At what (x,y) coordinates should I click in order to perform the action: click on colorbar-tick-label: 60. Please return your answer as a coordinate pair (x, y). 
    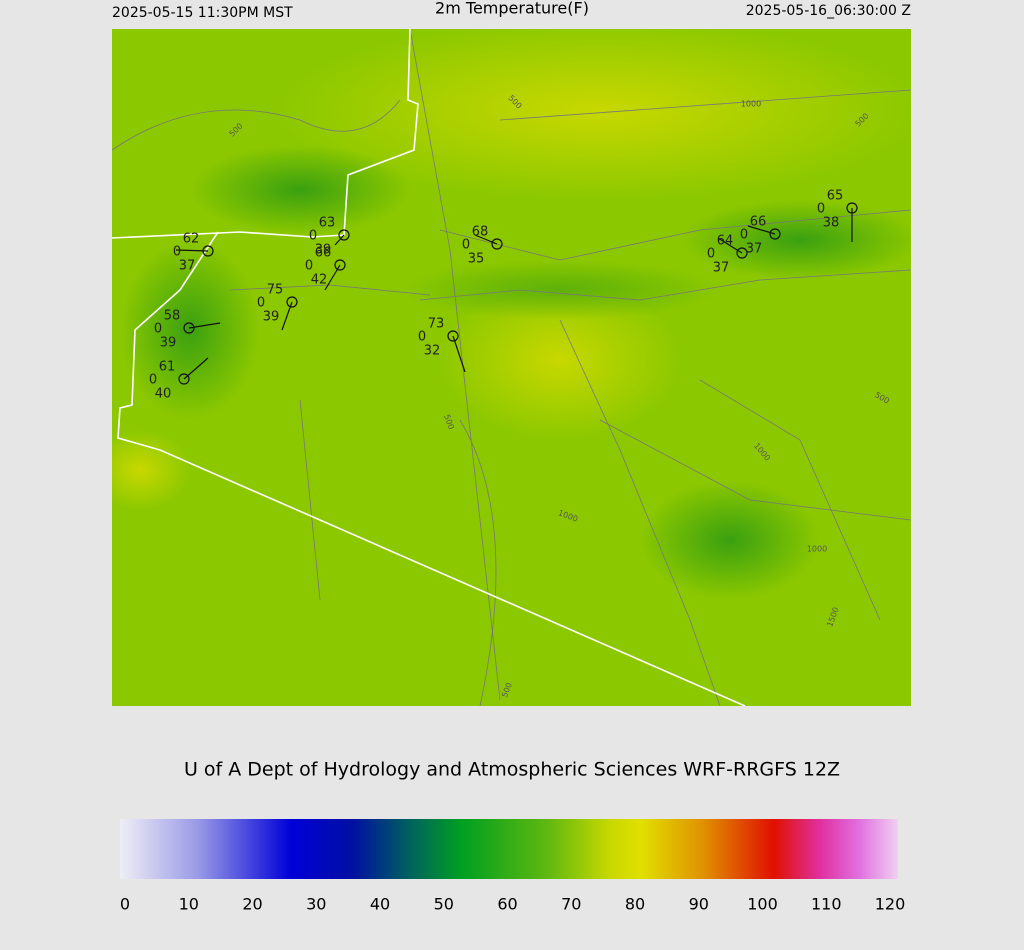
    Looking at the image, I should click on (507, 904).